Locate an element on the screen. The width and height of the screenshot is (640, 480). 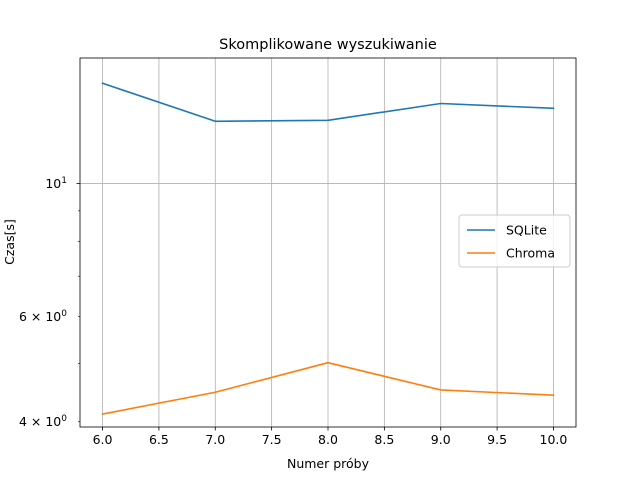
legend: SQLite Chroma is located at coordinates (514, 241).